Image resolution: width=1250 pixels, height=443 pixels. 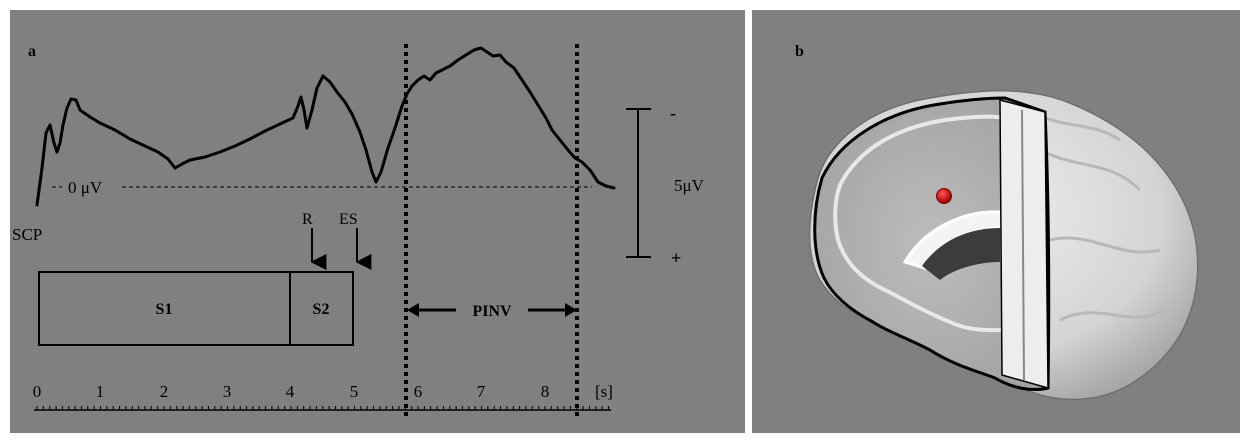 What do you see at coordinates (961, 254) in the screenshot?
I see `ventricle` at bounding box center [961, 254].